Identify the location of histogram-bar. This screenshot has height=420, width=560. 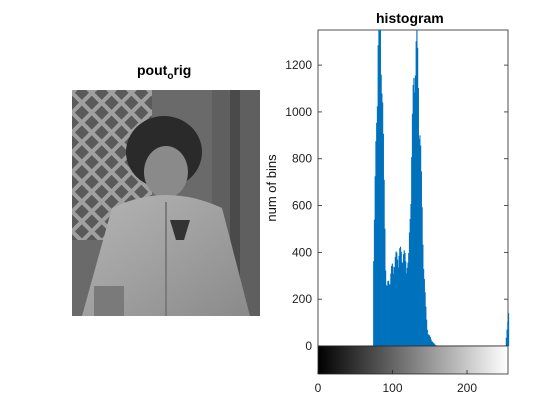
(508, 329).